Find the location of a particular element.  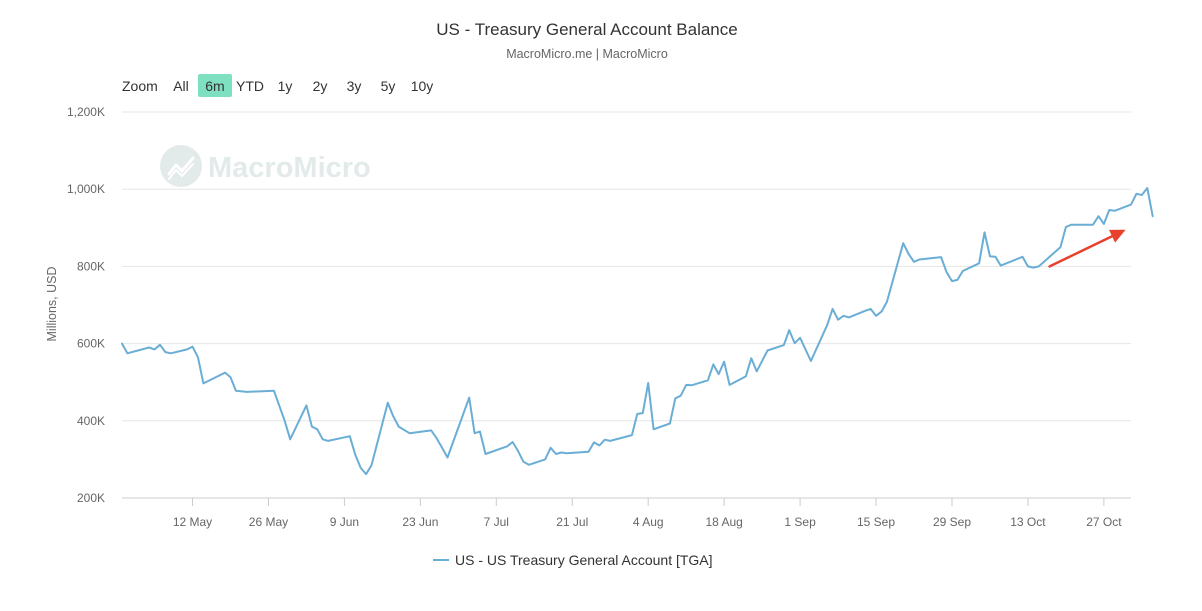

zoom-controls: Zoom All 6m YTD 1y 2y 3y 5y 10y is located at coordinates (277, 85).